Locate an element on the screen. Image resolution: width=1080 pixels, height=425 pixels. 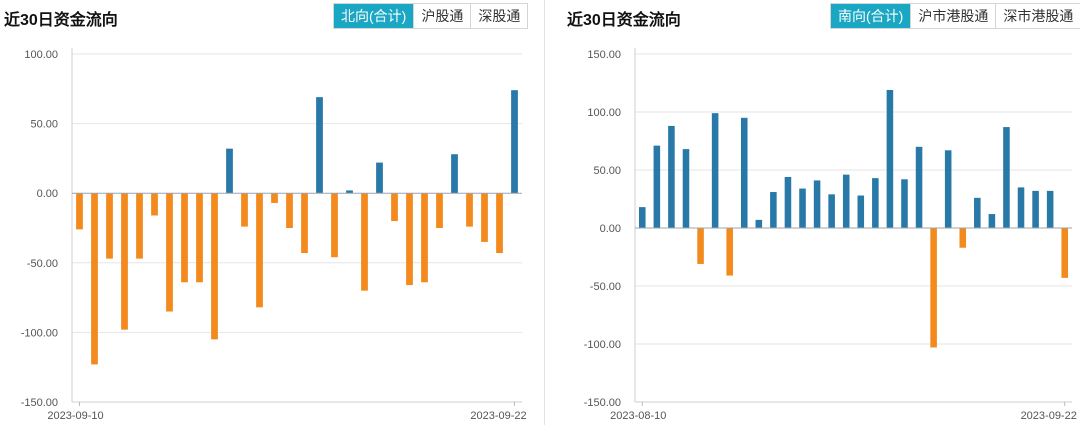
tab-shanghai-hk-connect: 沪市港股通 is located at coordinates (953, 16).